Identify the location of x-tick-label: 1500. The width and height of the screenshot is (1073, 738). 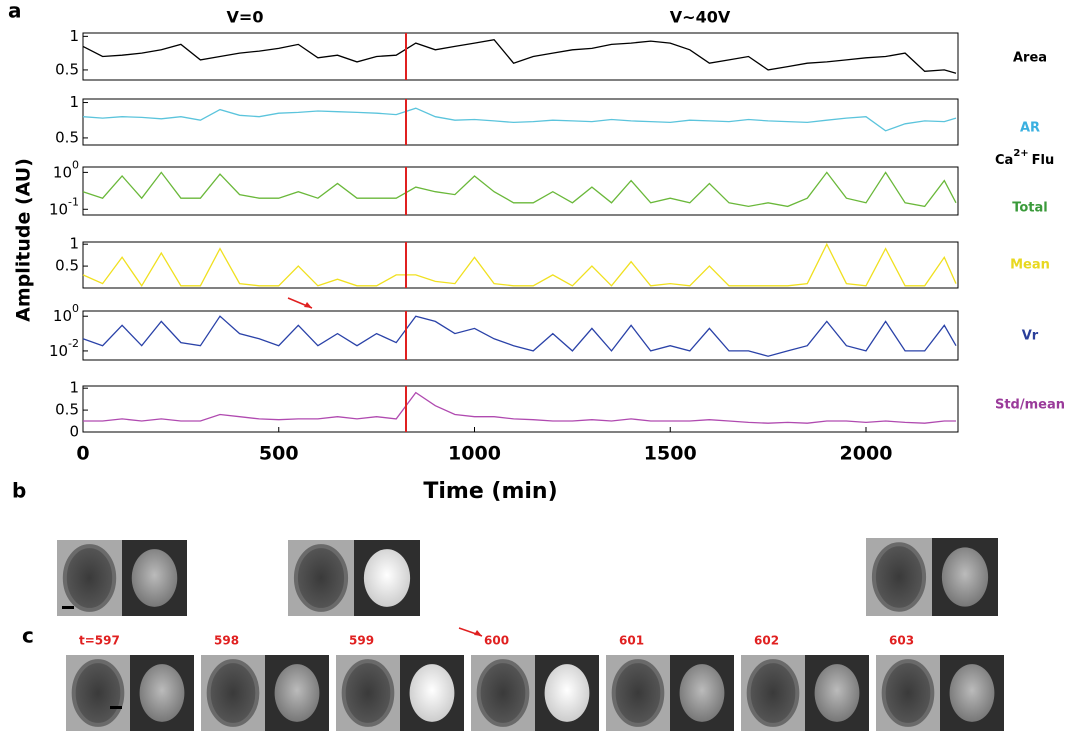
(670, 454).